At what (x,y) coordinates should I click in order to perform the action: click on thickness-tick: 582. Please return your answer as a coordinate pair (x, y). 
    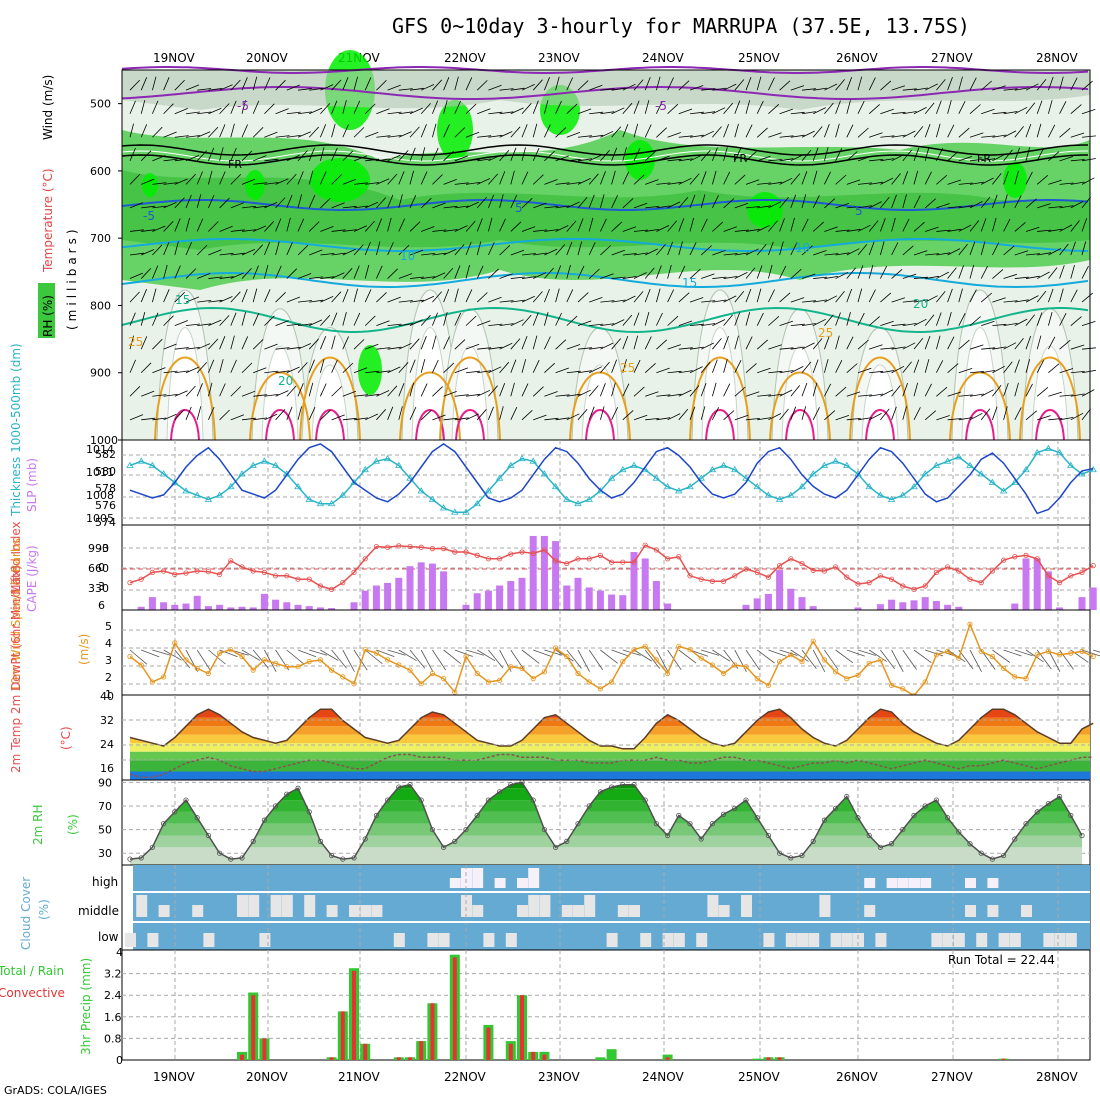
    Looking at the image, I should click on (105, 454).